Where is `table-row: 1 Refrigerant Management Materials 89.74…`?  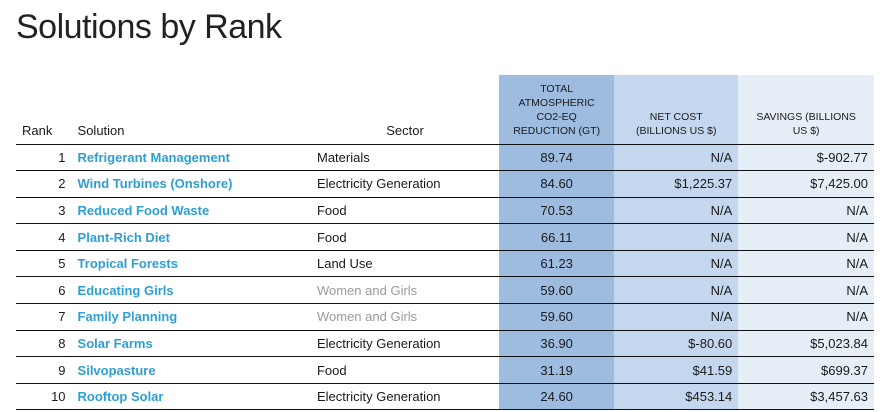
table-row: 1 Refrigerant Management Materials 89.74… is located at coordinates (445, 157).